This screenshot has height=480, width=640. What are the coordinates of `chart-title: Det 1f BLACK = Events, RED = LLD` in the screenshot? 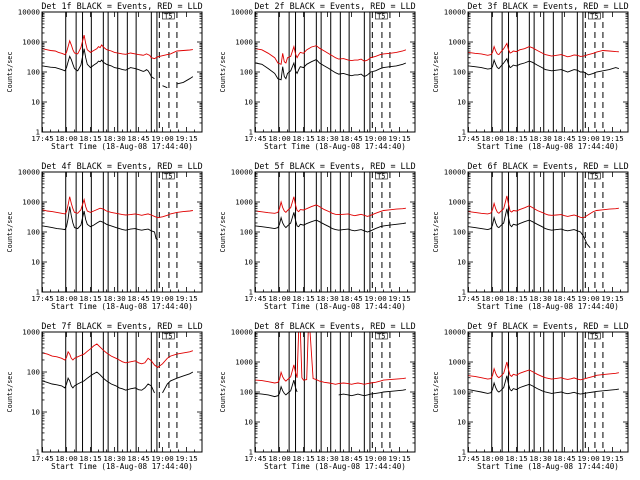 It's located at (121, 6).